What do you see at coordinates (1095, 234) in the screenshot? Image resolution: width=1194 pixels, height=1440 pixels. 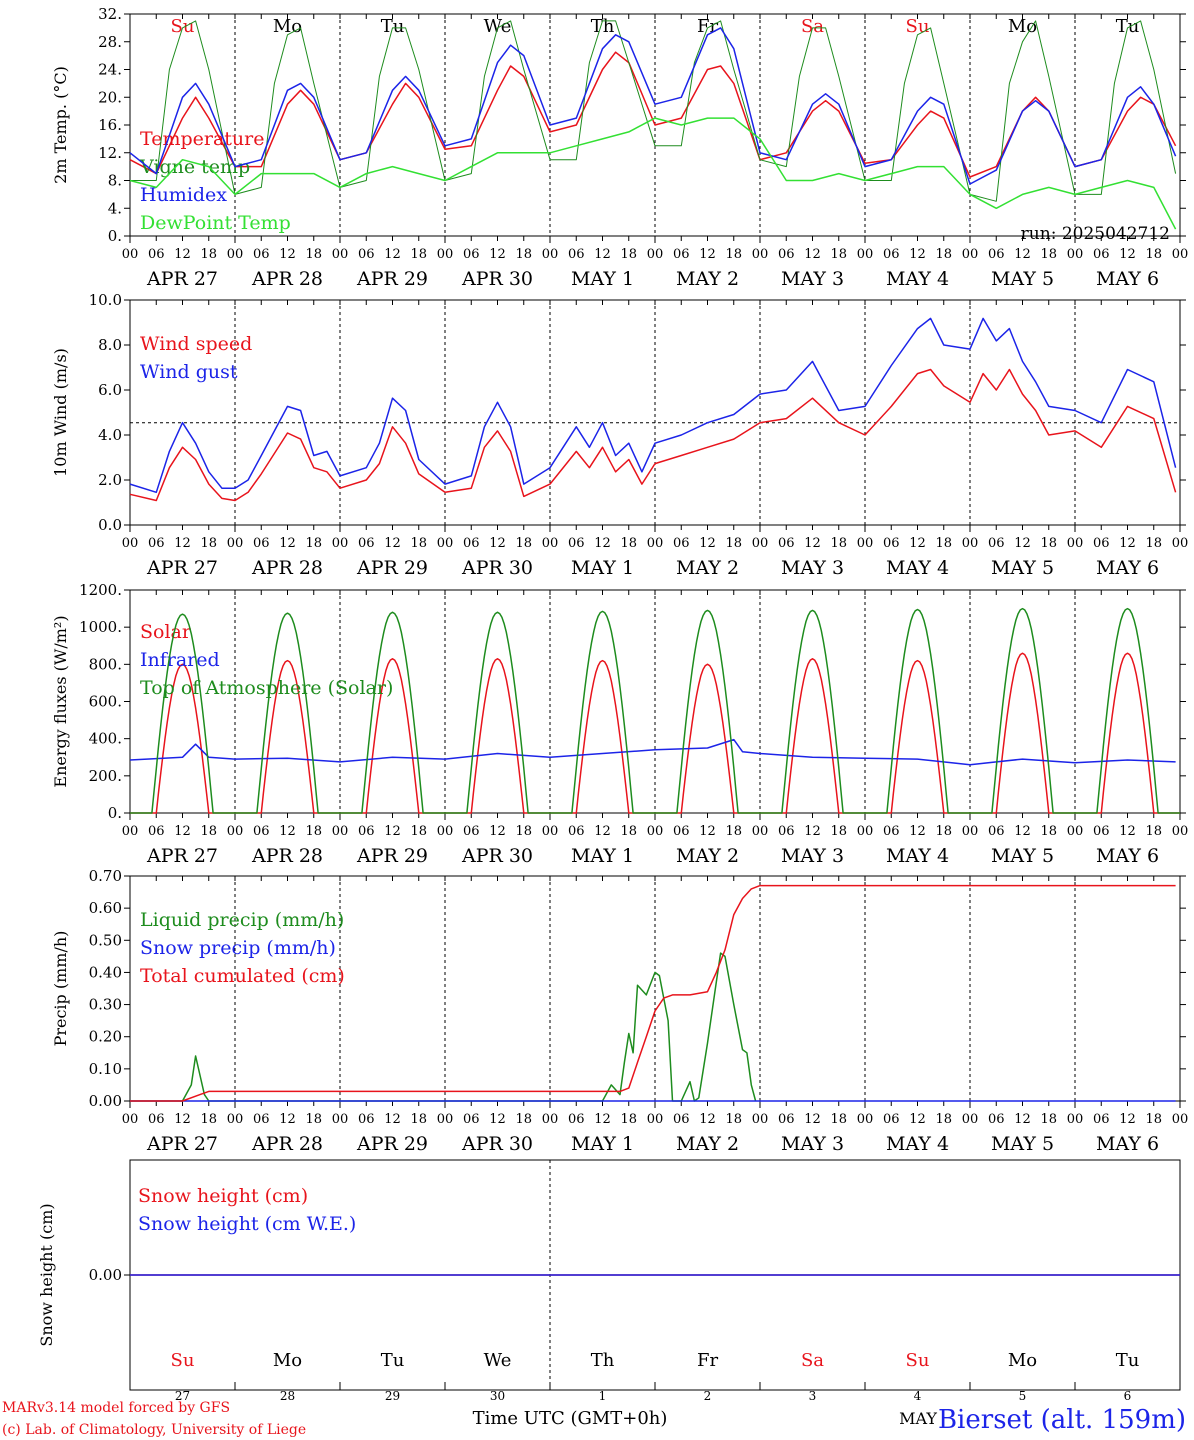 I see `run-annotation: run: 2025042712` at bounding box center [1095, 234].